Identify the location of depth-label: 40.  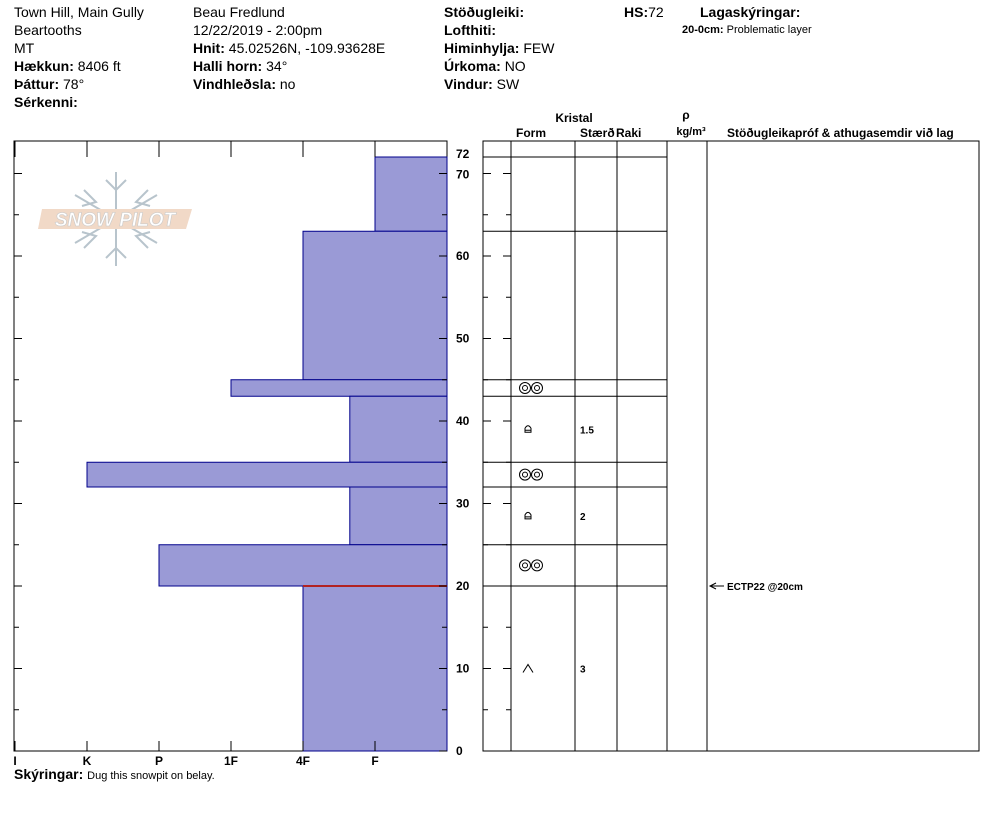
(463, 421).